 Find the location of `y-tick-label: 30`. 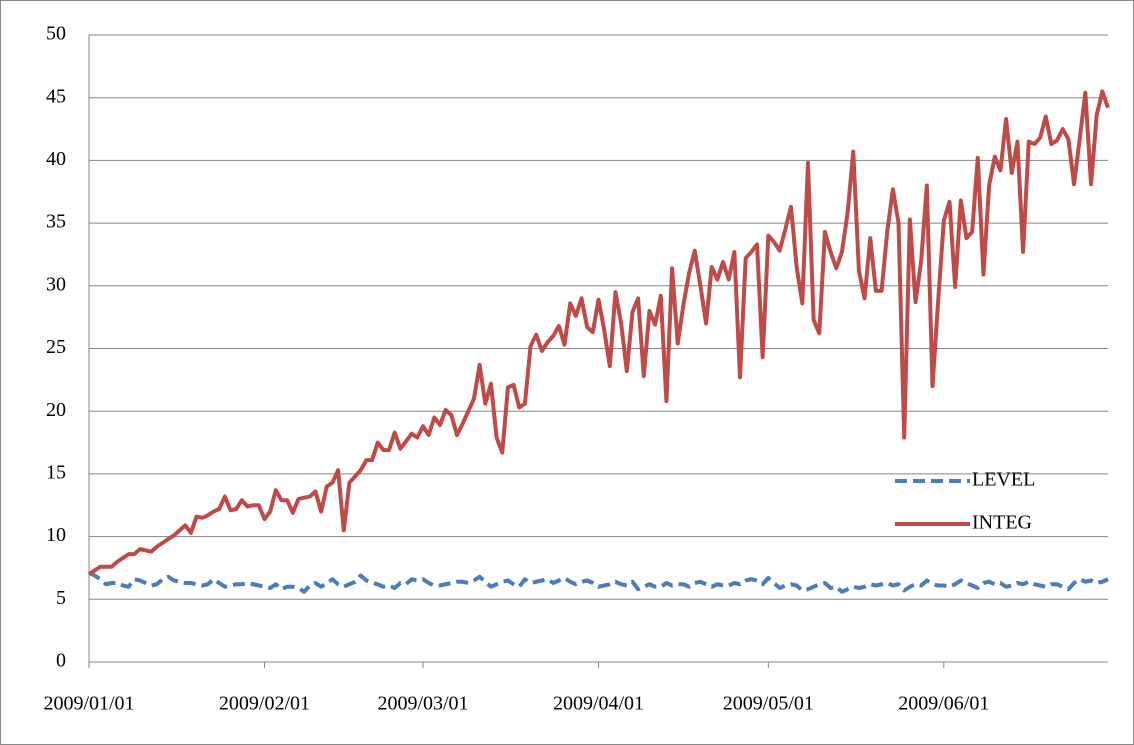

y-tick-label: 30 is located at coordinates (56, 284).